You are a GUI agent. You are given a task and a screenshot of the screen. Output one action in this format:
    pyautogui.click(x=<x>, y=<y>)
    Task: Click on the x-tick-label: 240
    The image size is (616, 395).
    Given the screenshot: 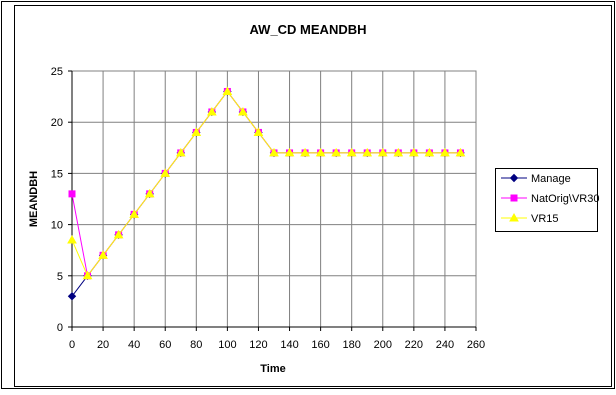 What is the action you would take?
    pyautogui.click(x=445, y=345)
    